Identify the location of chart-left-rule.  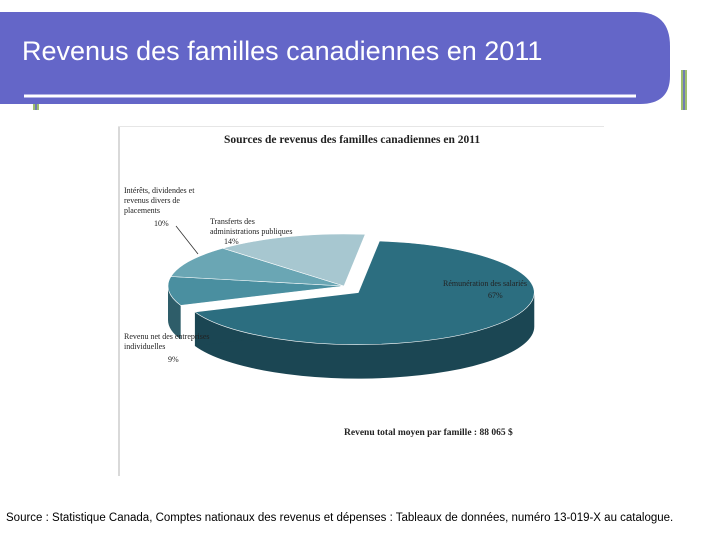
(119, 301).